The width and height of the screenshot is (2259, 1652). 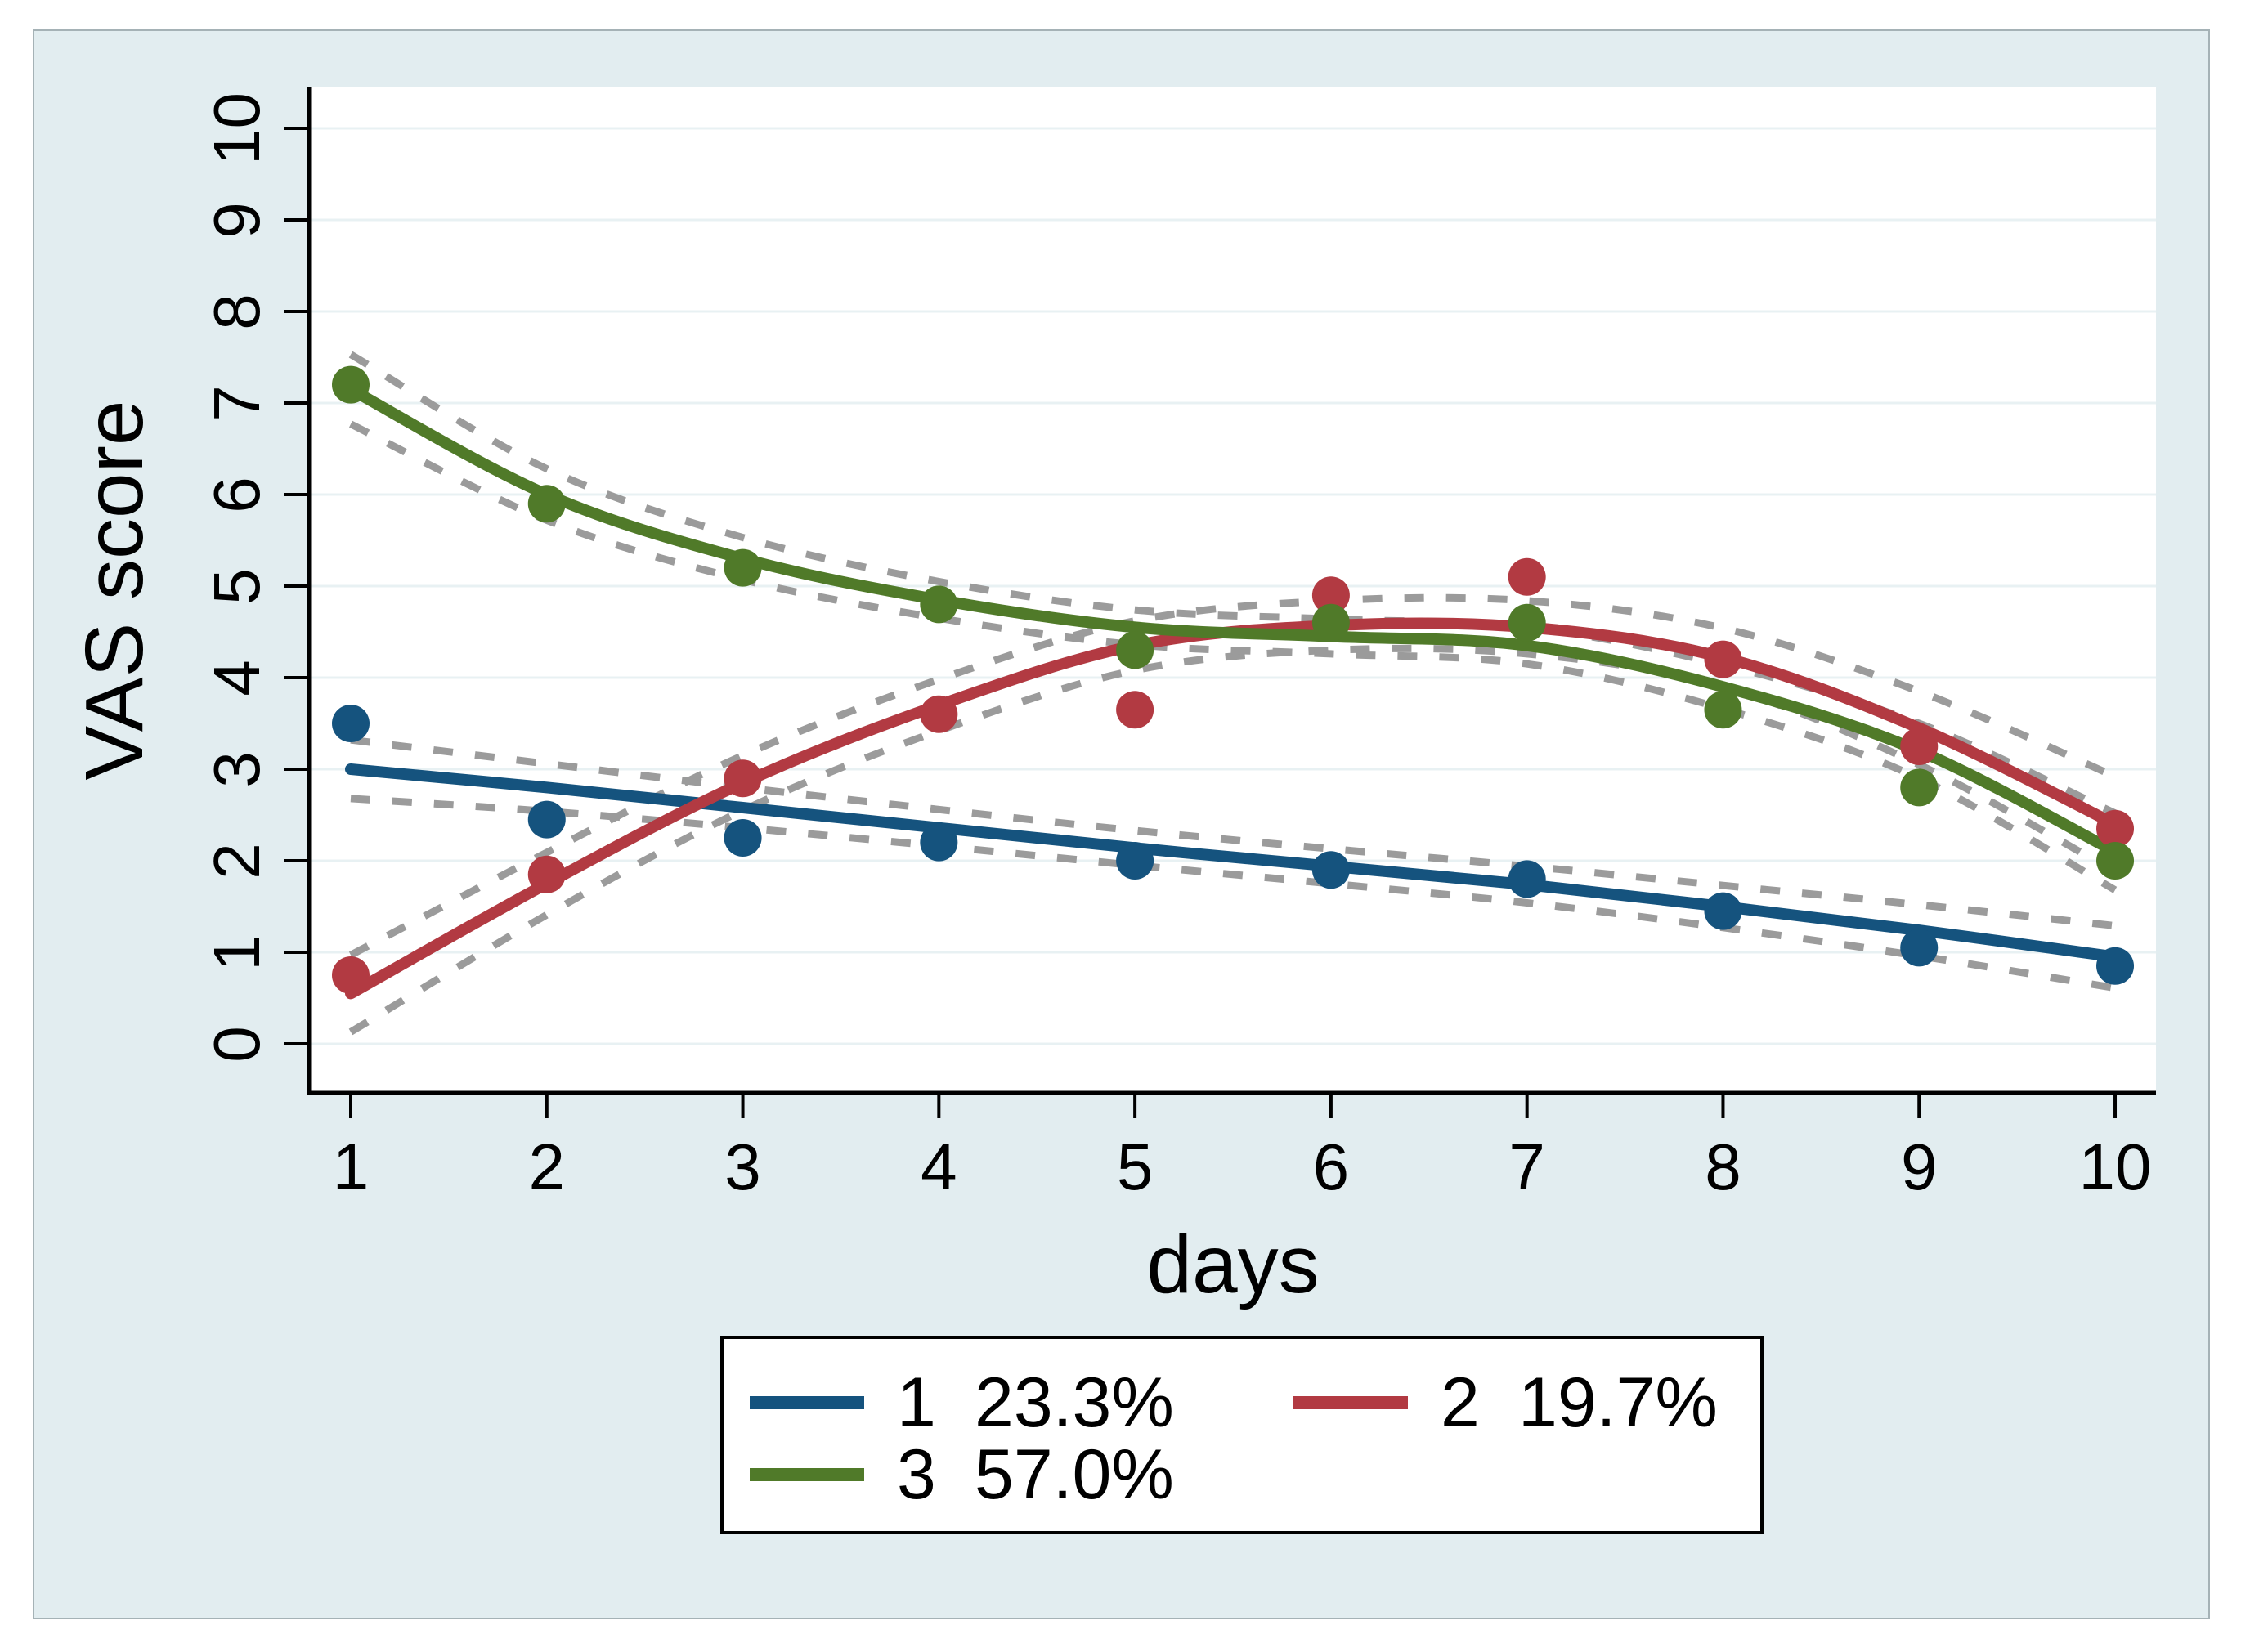 What do you see at coordinates (236, 403) in the screenshot?
I see `y-tick-label-7: 7` at bounding box center [236, 403].